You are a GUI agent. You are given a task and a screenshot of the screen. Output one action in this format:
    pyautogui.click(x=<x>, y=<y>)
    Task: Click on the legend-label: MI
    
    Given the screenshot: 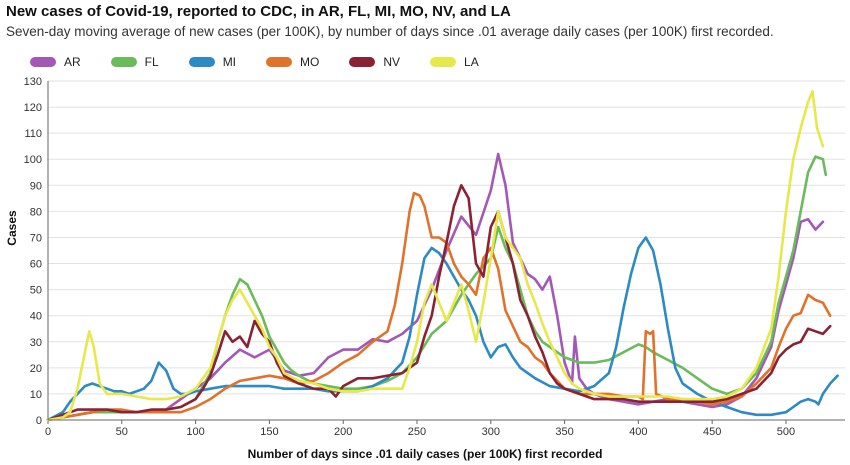 What is the action you would take?
    pyautogui.click(x=229, y=62)
    